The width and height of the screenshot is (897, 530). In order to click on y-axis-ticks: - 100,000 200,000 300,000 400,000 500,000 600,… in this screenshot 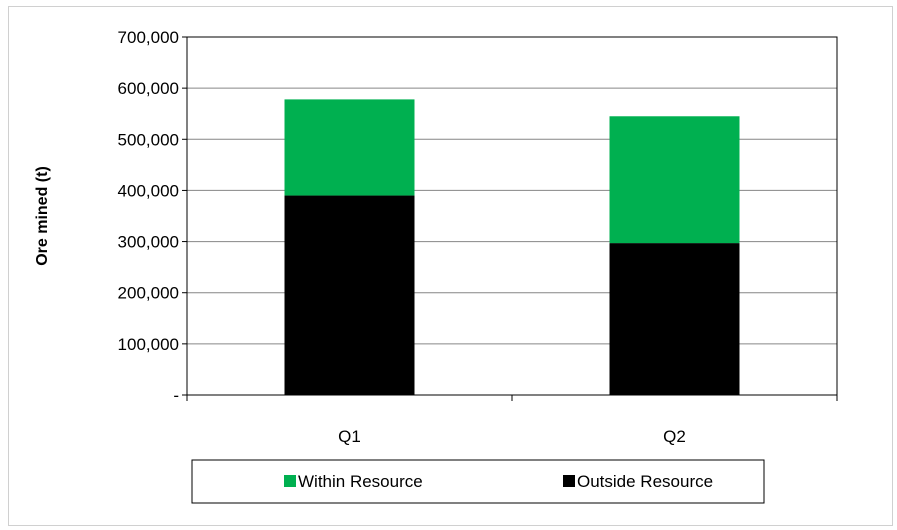, I will do `click(152, 216)`.